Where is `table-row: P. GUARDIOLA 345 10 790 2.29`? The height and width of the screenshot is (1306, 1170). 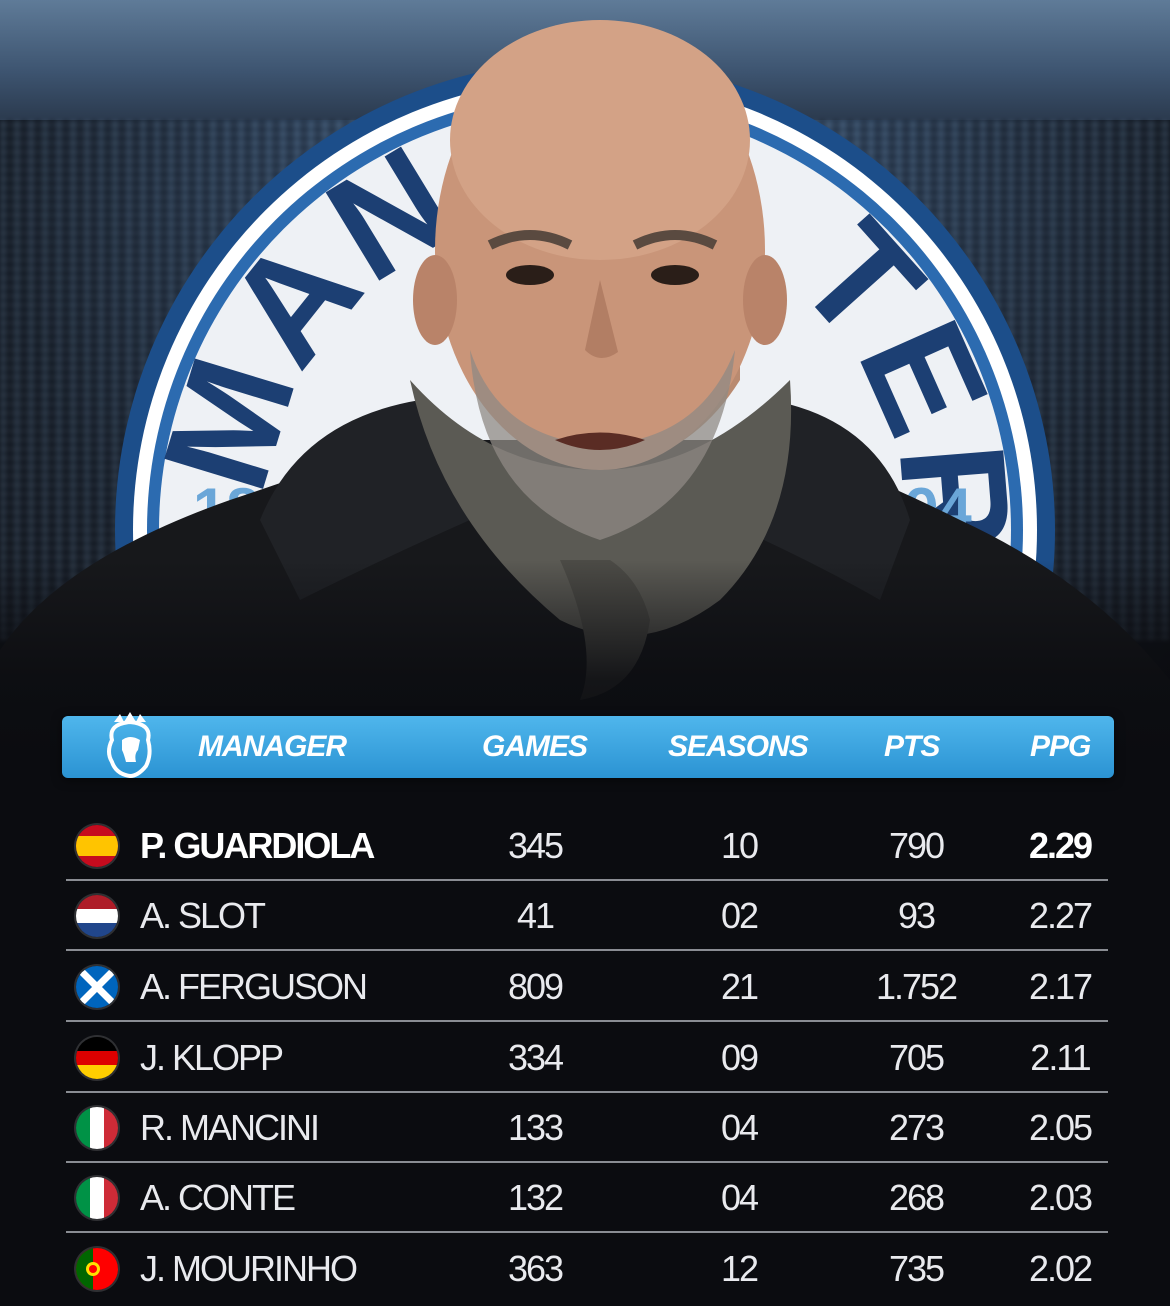 table-row: P. GUARDIOLA 345 10 790 2.29 is located at coordinates (587, 846).